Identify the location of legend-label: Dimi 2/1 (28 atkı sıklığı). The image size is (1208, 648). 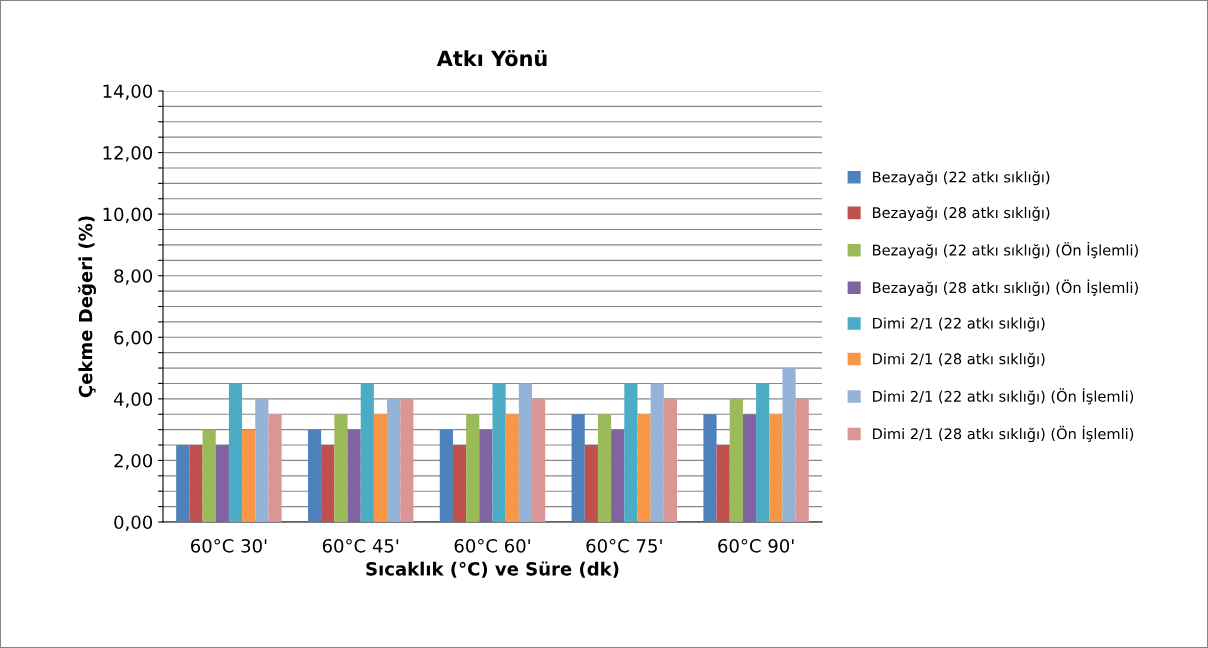
(959, 360).